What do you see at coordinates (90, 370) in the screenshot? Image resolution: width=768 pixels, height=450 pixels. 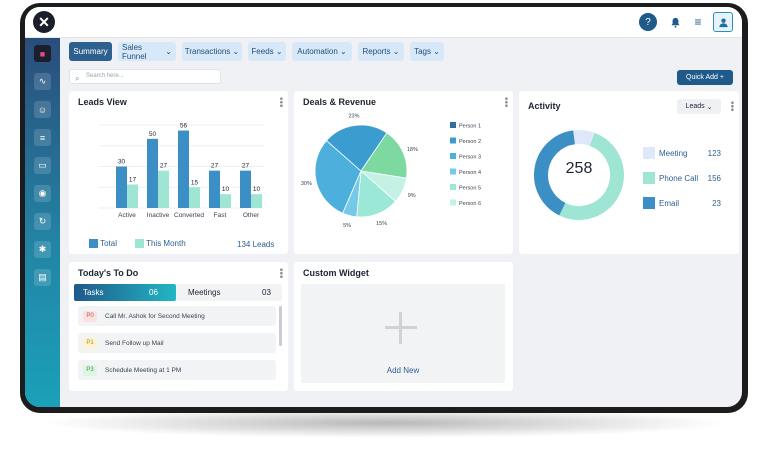 I see `priority-badge: P3` at bounding box center [90, 370].